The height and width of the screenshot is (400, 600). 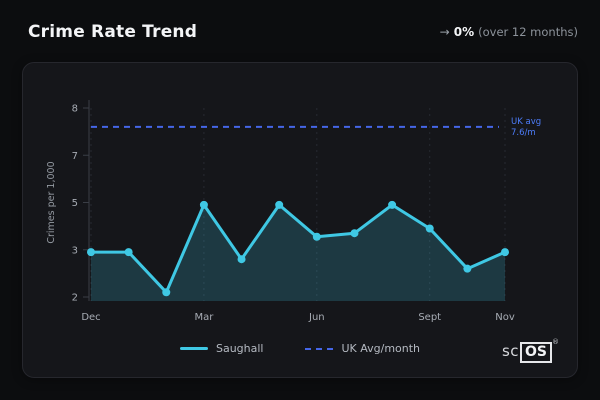 I want to click on svg-text: Sept, so click(x=429, y=317).